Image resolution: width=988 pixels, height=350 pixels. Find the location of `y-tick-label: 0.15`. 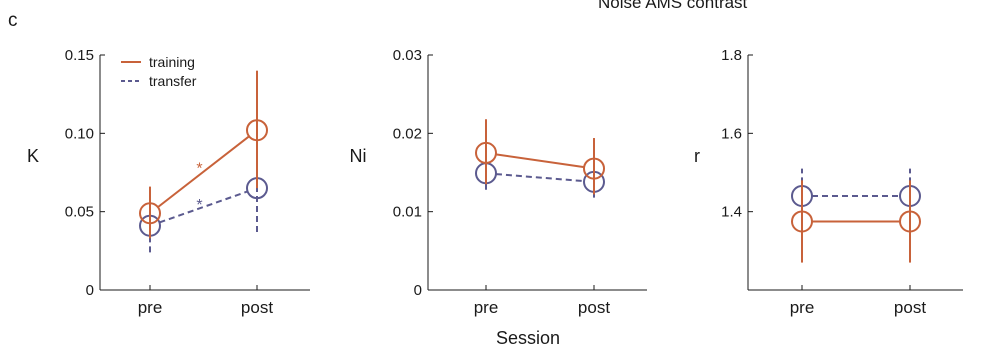

y-tick-label: 0.15 is located at coordinates (79, 55).